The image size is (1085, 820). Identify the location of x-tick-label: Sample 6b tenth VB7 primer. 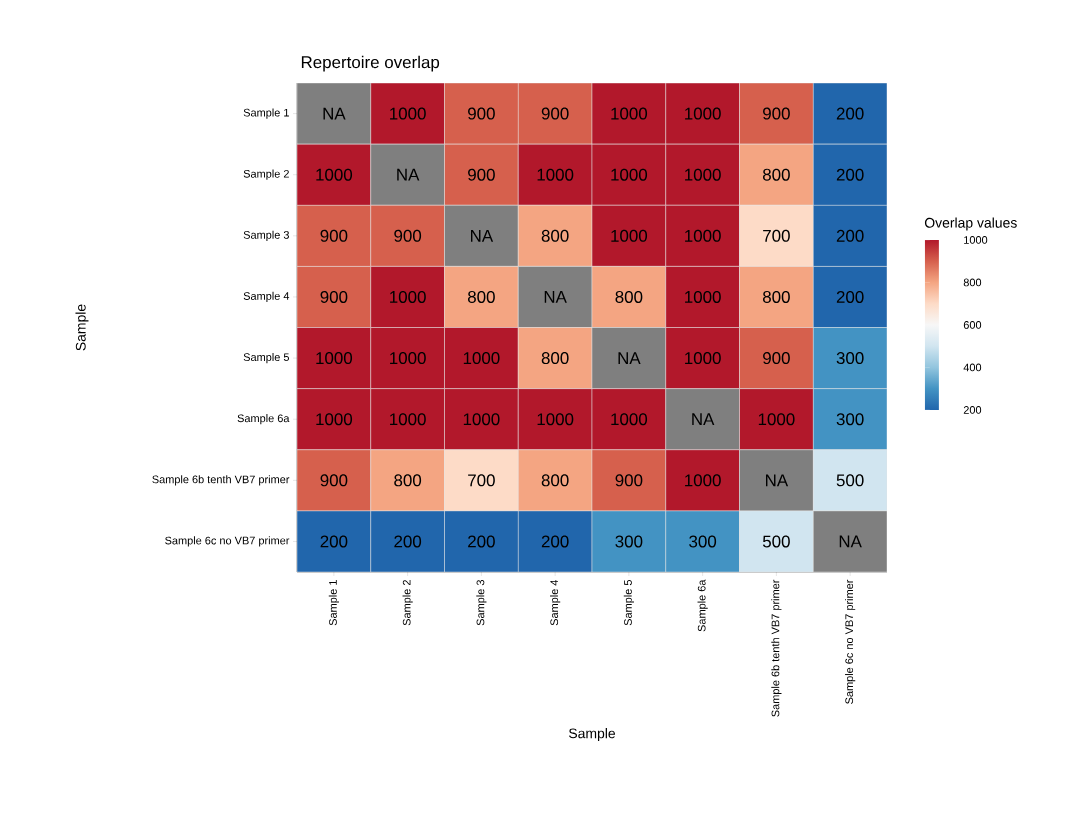
(776, 648).